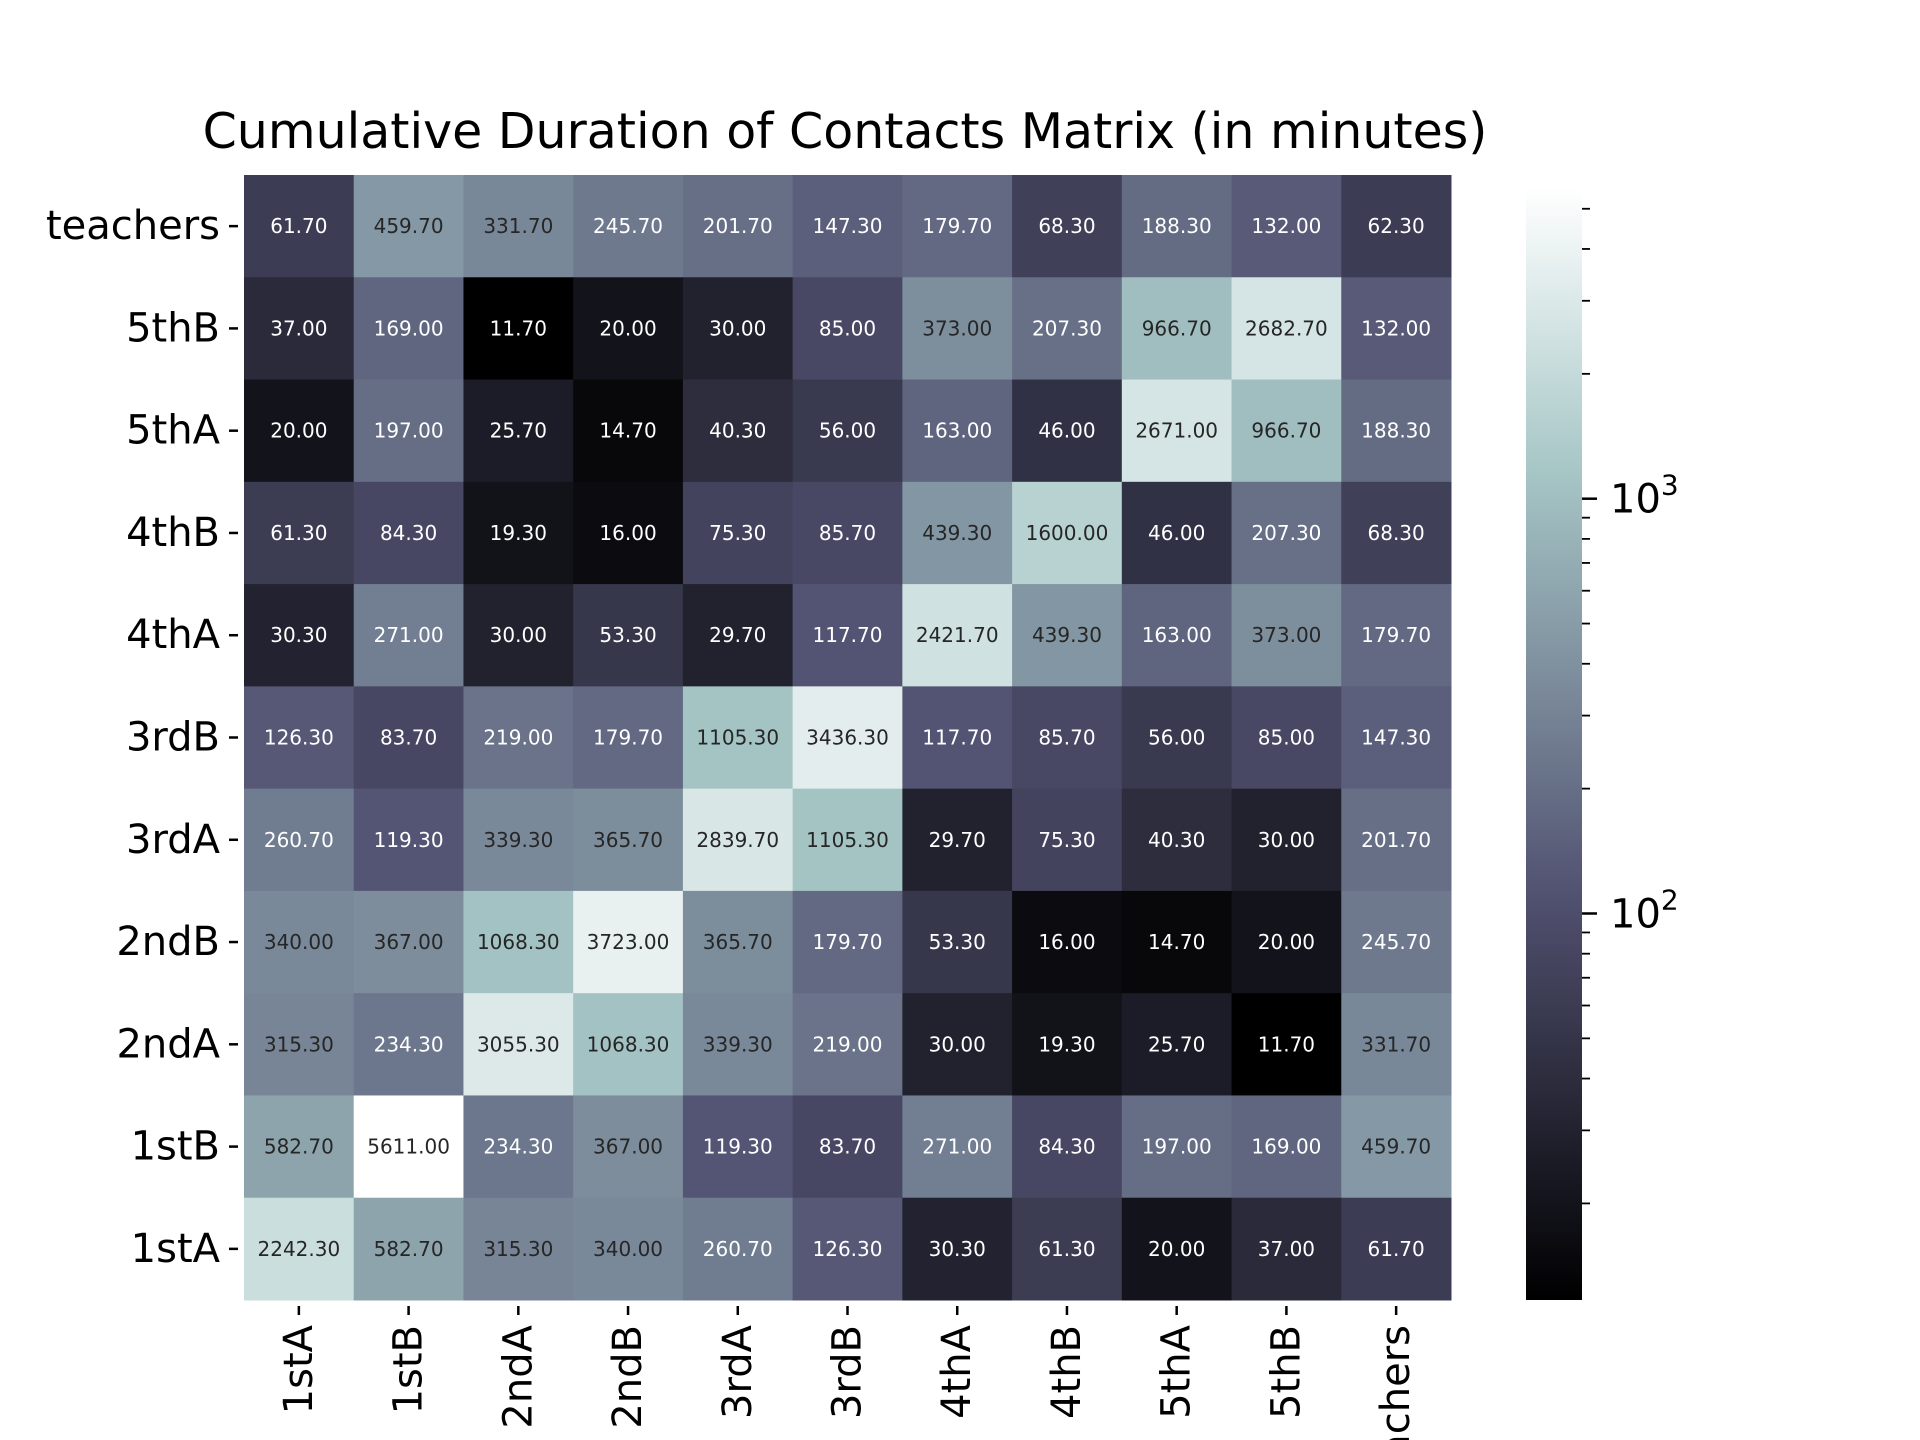 Image resolution: width=1920 pixels, height=1440 pixels. What do you see at coordinates (518, 226) in the screenshot?
I see `cell-value-label: 331.70` at bounding box center [518, 226].